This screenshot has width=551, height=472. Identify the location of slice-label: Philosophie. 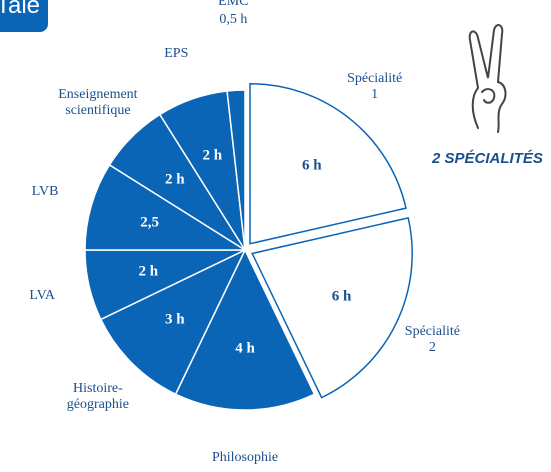
(245, 457).